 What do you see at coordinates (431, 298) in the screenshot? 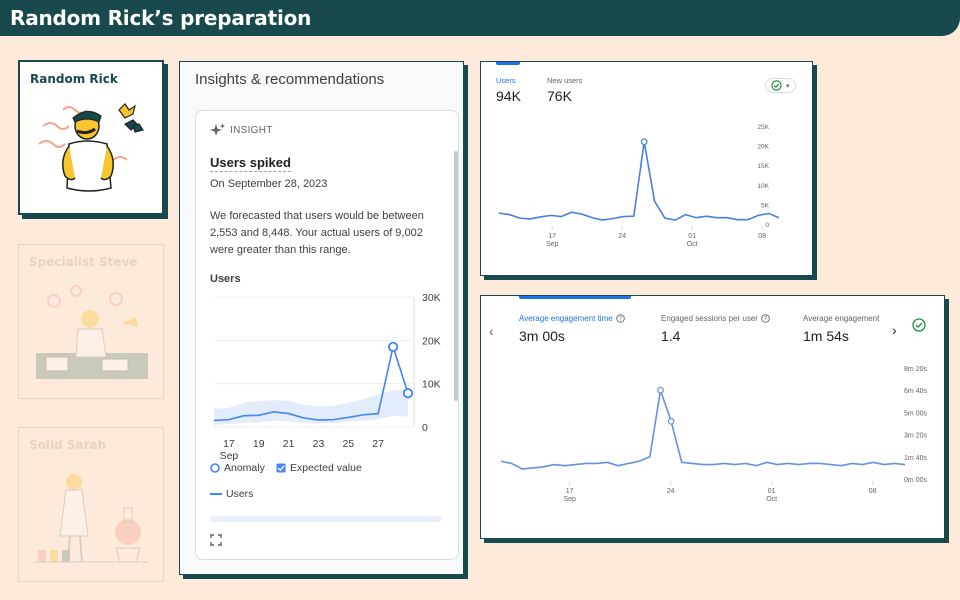
I see `y-tick-label: 30K` at bounding box center [431, 298].